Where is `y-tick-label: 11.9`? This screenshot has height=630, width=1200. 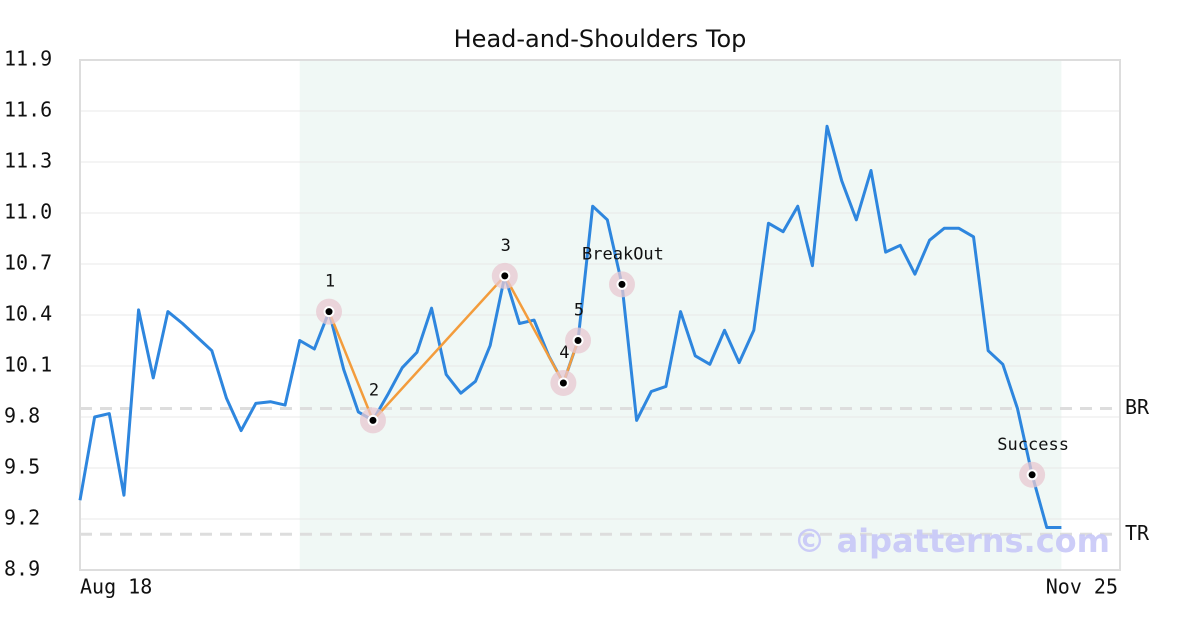 y-tick-label: 11.9 is located at coordinates (28, 59).